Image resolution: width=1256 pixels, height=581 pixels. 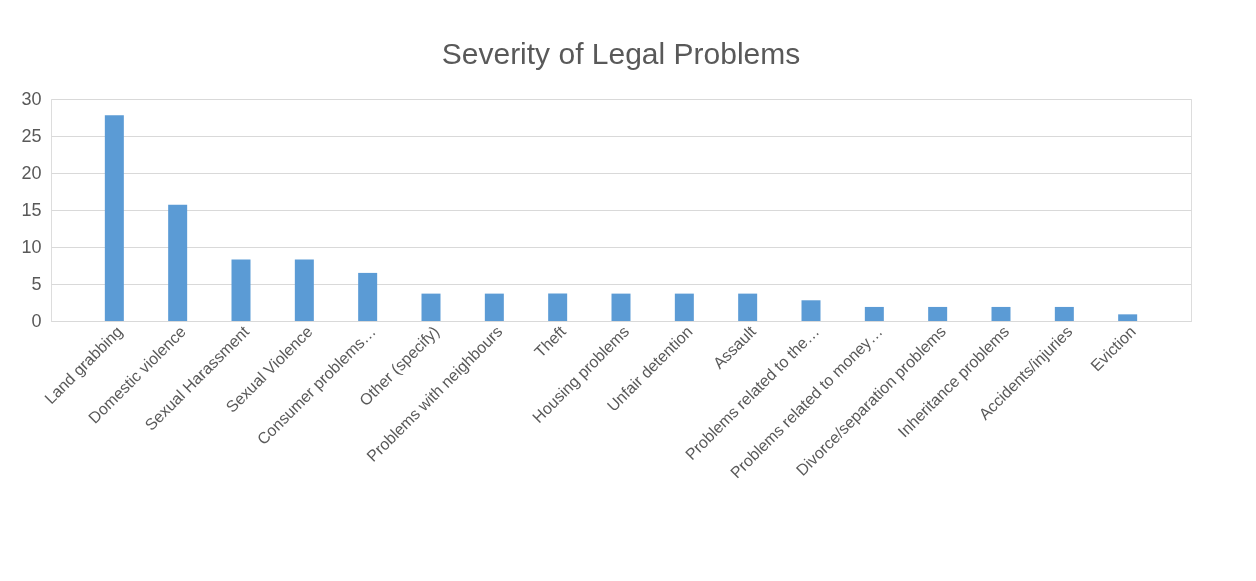 I want to click on y-tick-label: 10, so click(x=31, y=246).